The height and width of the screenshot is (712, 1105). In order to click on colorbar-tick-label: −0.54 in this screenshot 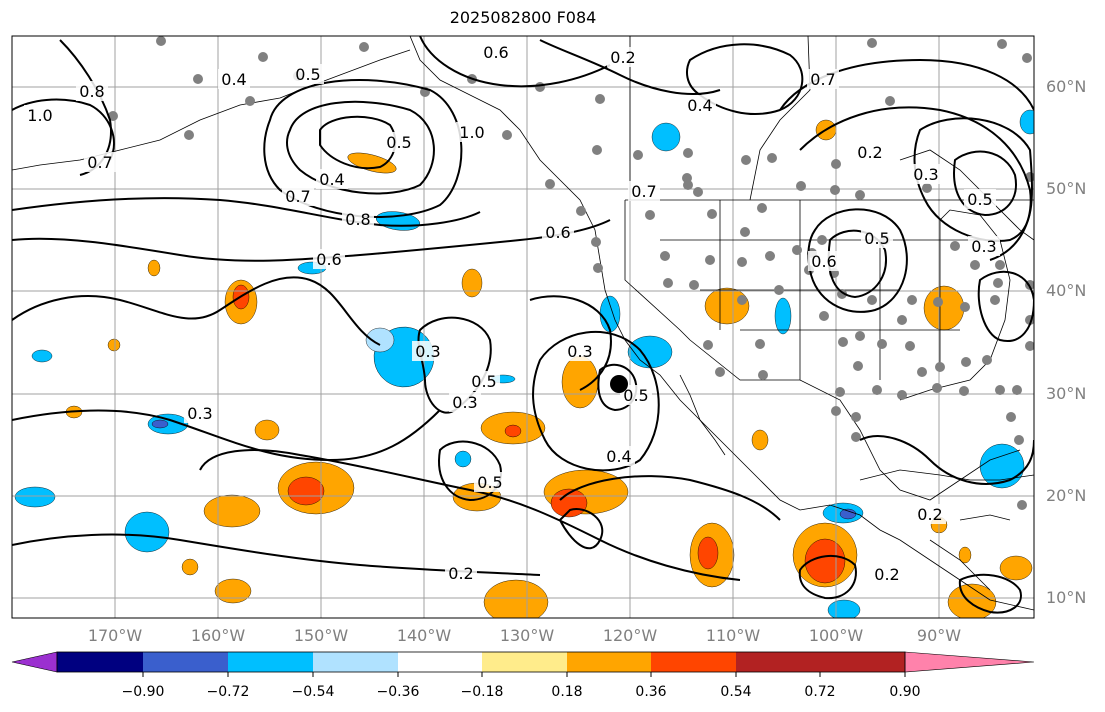, I will do `click(313, 692)`.